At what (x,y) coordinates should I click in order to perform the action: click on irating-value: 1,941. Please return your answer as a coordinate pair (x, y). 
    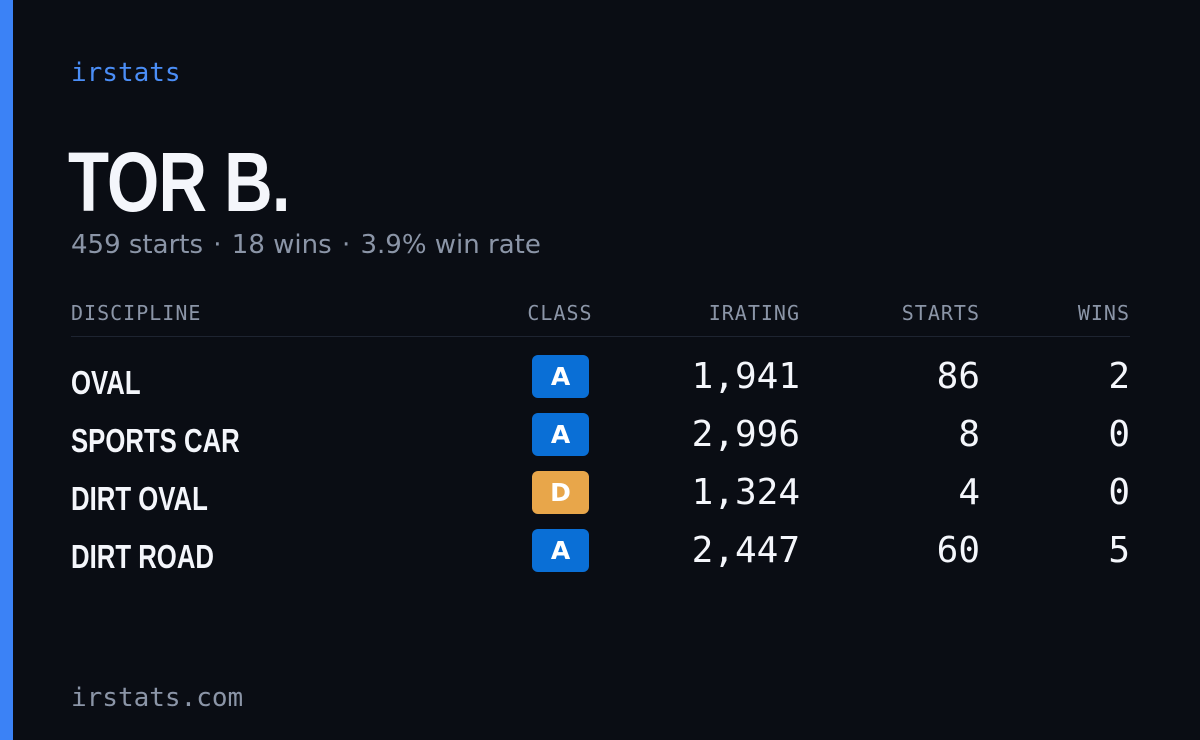
    Looking at the image, I should click on (745, 376).